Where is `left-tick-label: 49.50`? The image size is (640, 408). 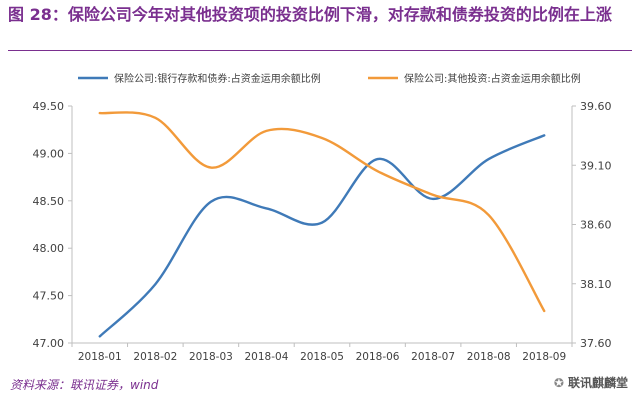
left-tick-label: 49.50 is located at coordinates (49, 106).